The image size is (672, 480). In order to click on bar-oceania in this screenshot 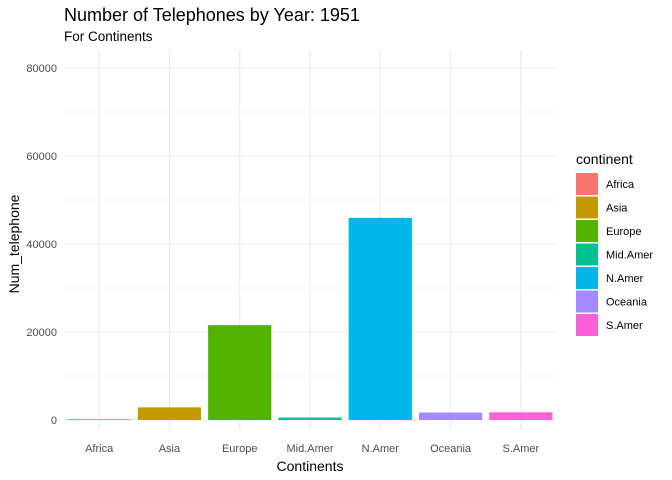, I will do `click(450, 416)`.